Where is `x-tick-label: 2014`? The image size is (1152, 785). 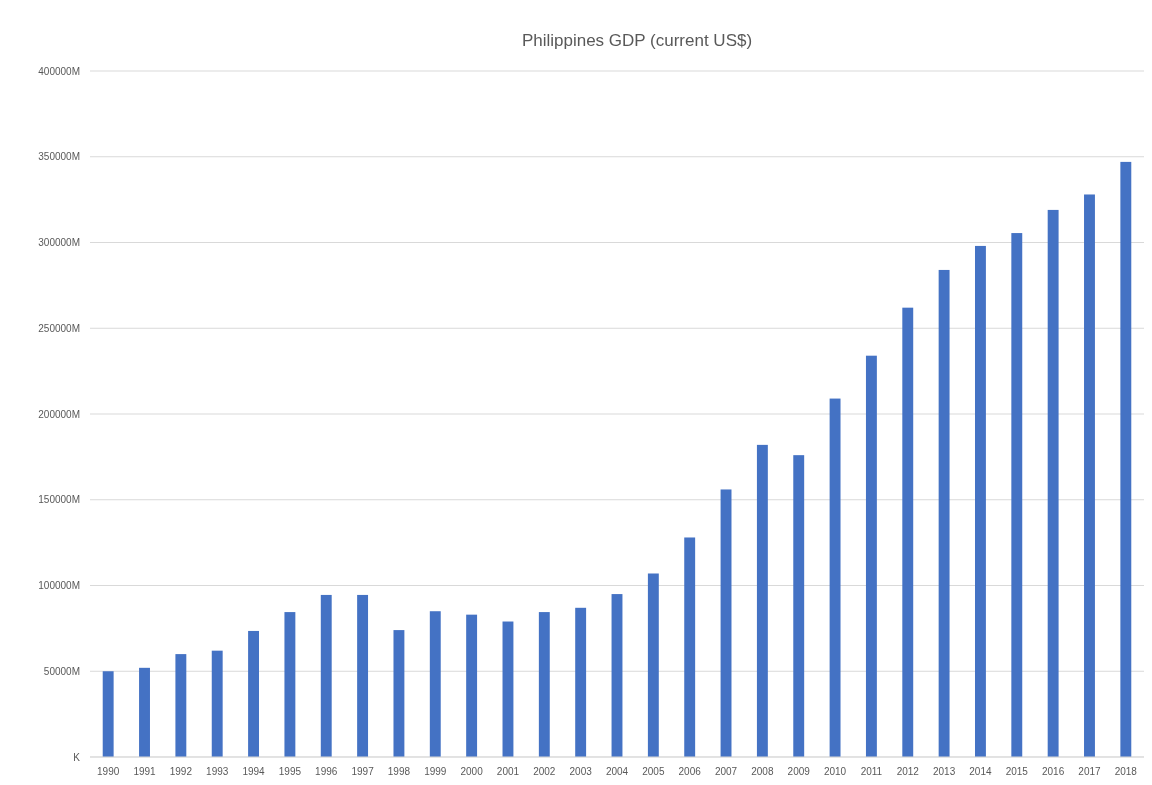
x-tick-label: 2014 is located at coordinates (981, 771).